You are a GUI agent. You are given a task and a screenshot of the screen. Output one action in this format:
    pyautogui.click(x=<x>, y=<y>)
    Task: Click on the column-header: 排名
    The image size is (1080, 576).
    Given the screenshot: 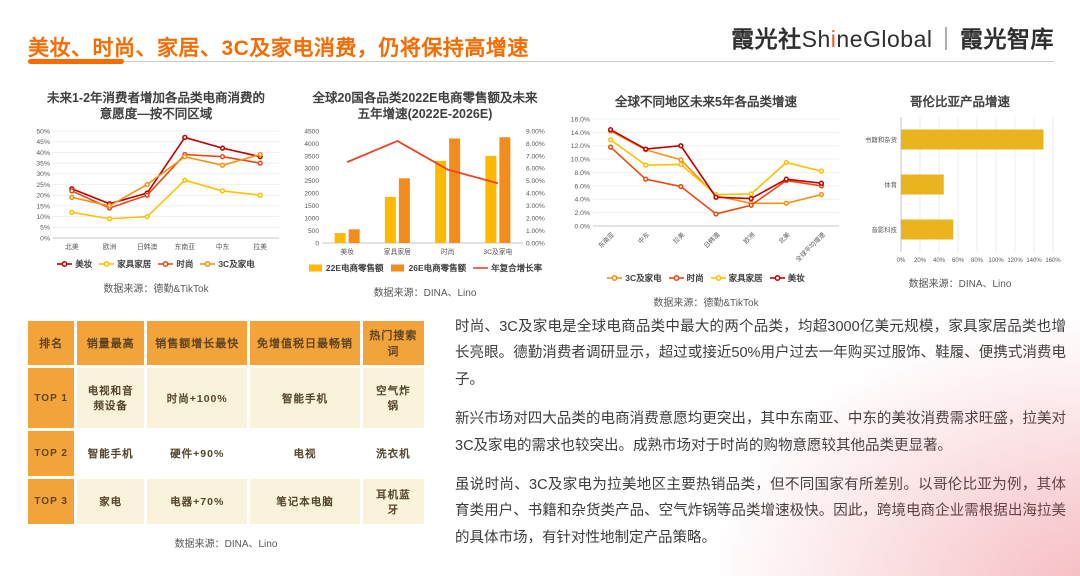 What is the action you would take?
    pyautogui.click(x=51, y=343)
    